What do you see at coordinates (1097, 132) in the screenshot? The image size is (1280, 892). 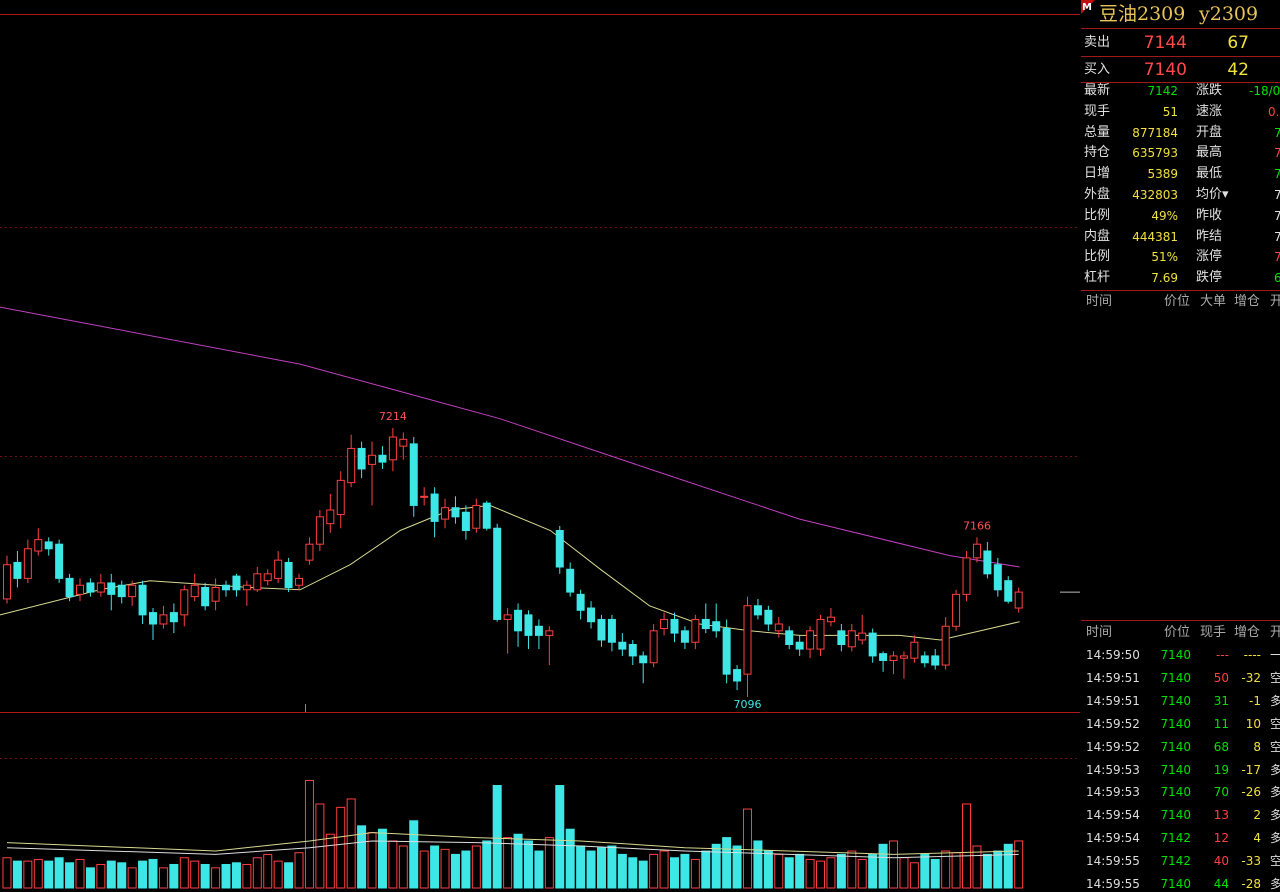 I see `stat-label: 总量` at bounding box center [1097, 132].